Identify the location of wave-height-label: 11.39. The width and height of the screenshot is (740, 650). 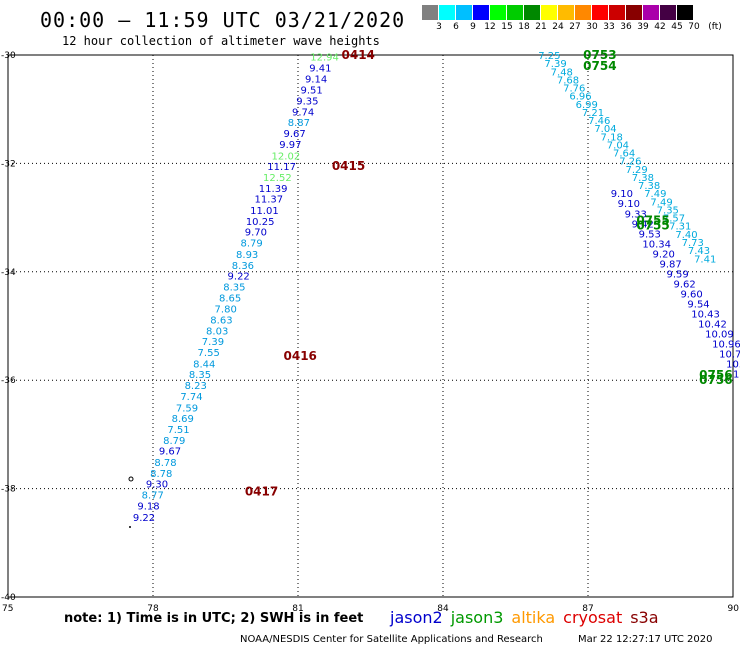
(273, 189).